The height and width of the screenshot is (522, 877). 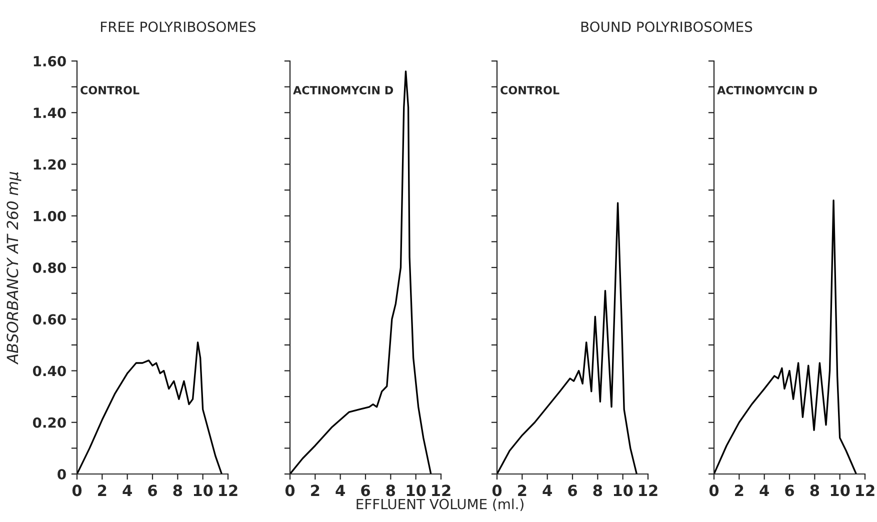 What do you see at coordinates (49, 319) in the screenshot?
I see `y-tick-label: 0.60` at bounding box center [49, 319].